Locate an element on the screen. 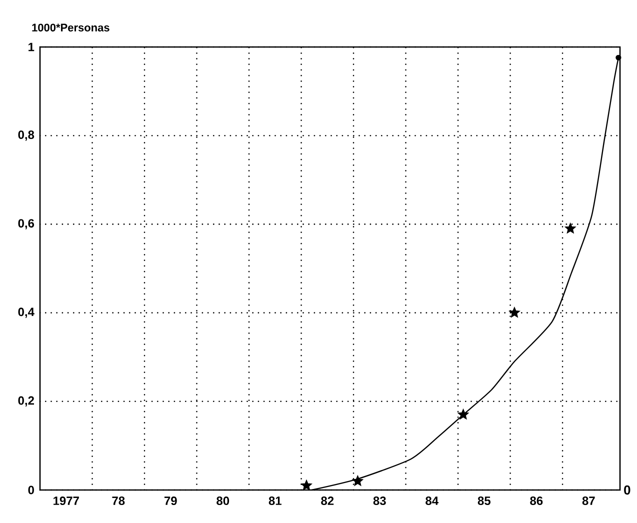 The width and height of the screenshot is (637, 523). x-tick-label: 86 is located at coordinates (536, 501).